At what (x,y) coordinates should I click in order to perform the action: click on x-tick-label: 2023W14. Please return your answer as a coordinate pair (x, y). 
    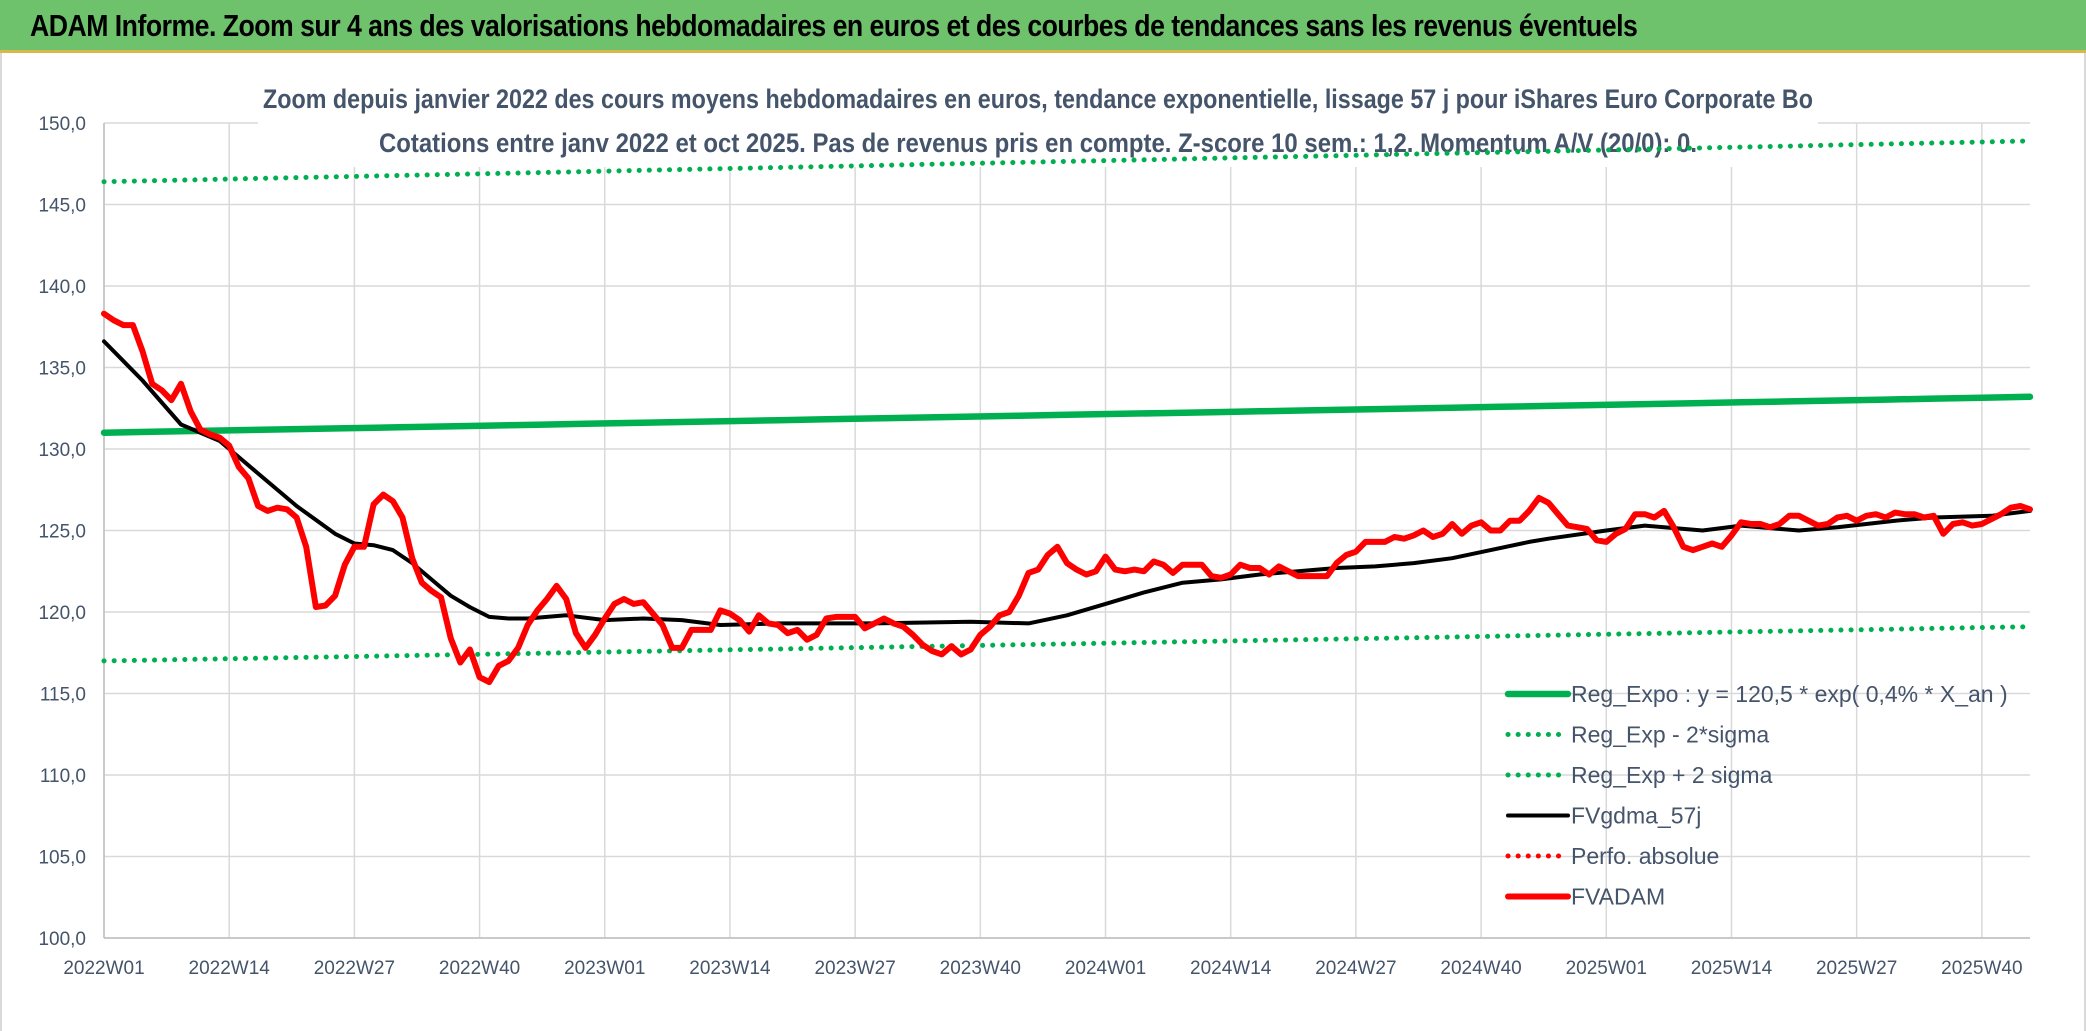
    Looking at the image, I should click on (730, 968).